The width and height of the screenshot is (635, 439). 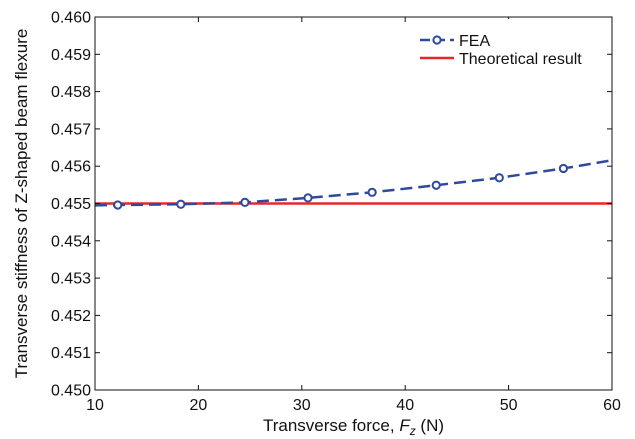 What do you see at coordinates (430, 425) in the screenshot?
I see `x-axis-label-unit: (N)` at bounding box center [430, 425].